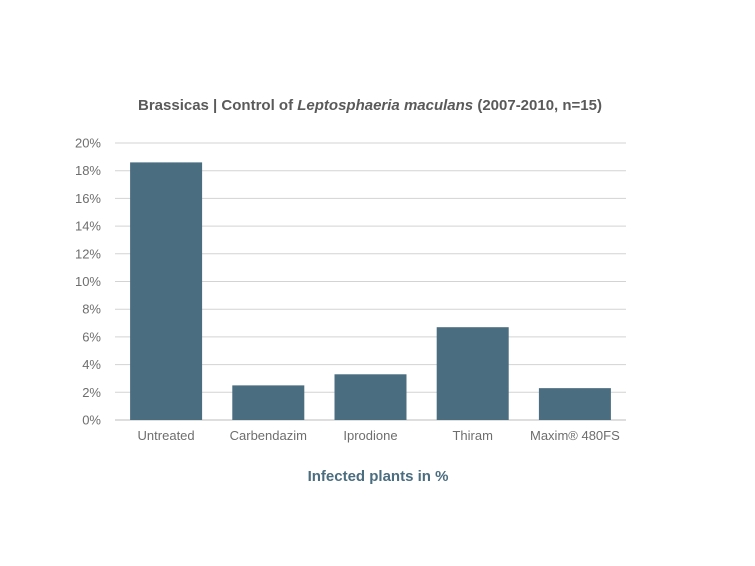 This screenshot has height=566, width=755. What do you see at coordinates (91, 364) in the screenshot?
I see `y-tick-label: 4%` at bounding box center [91, 364].